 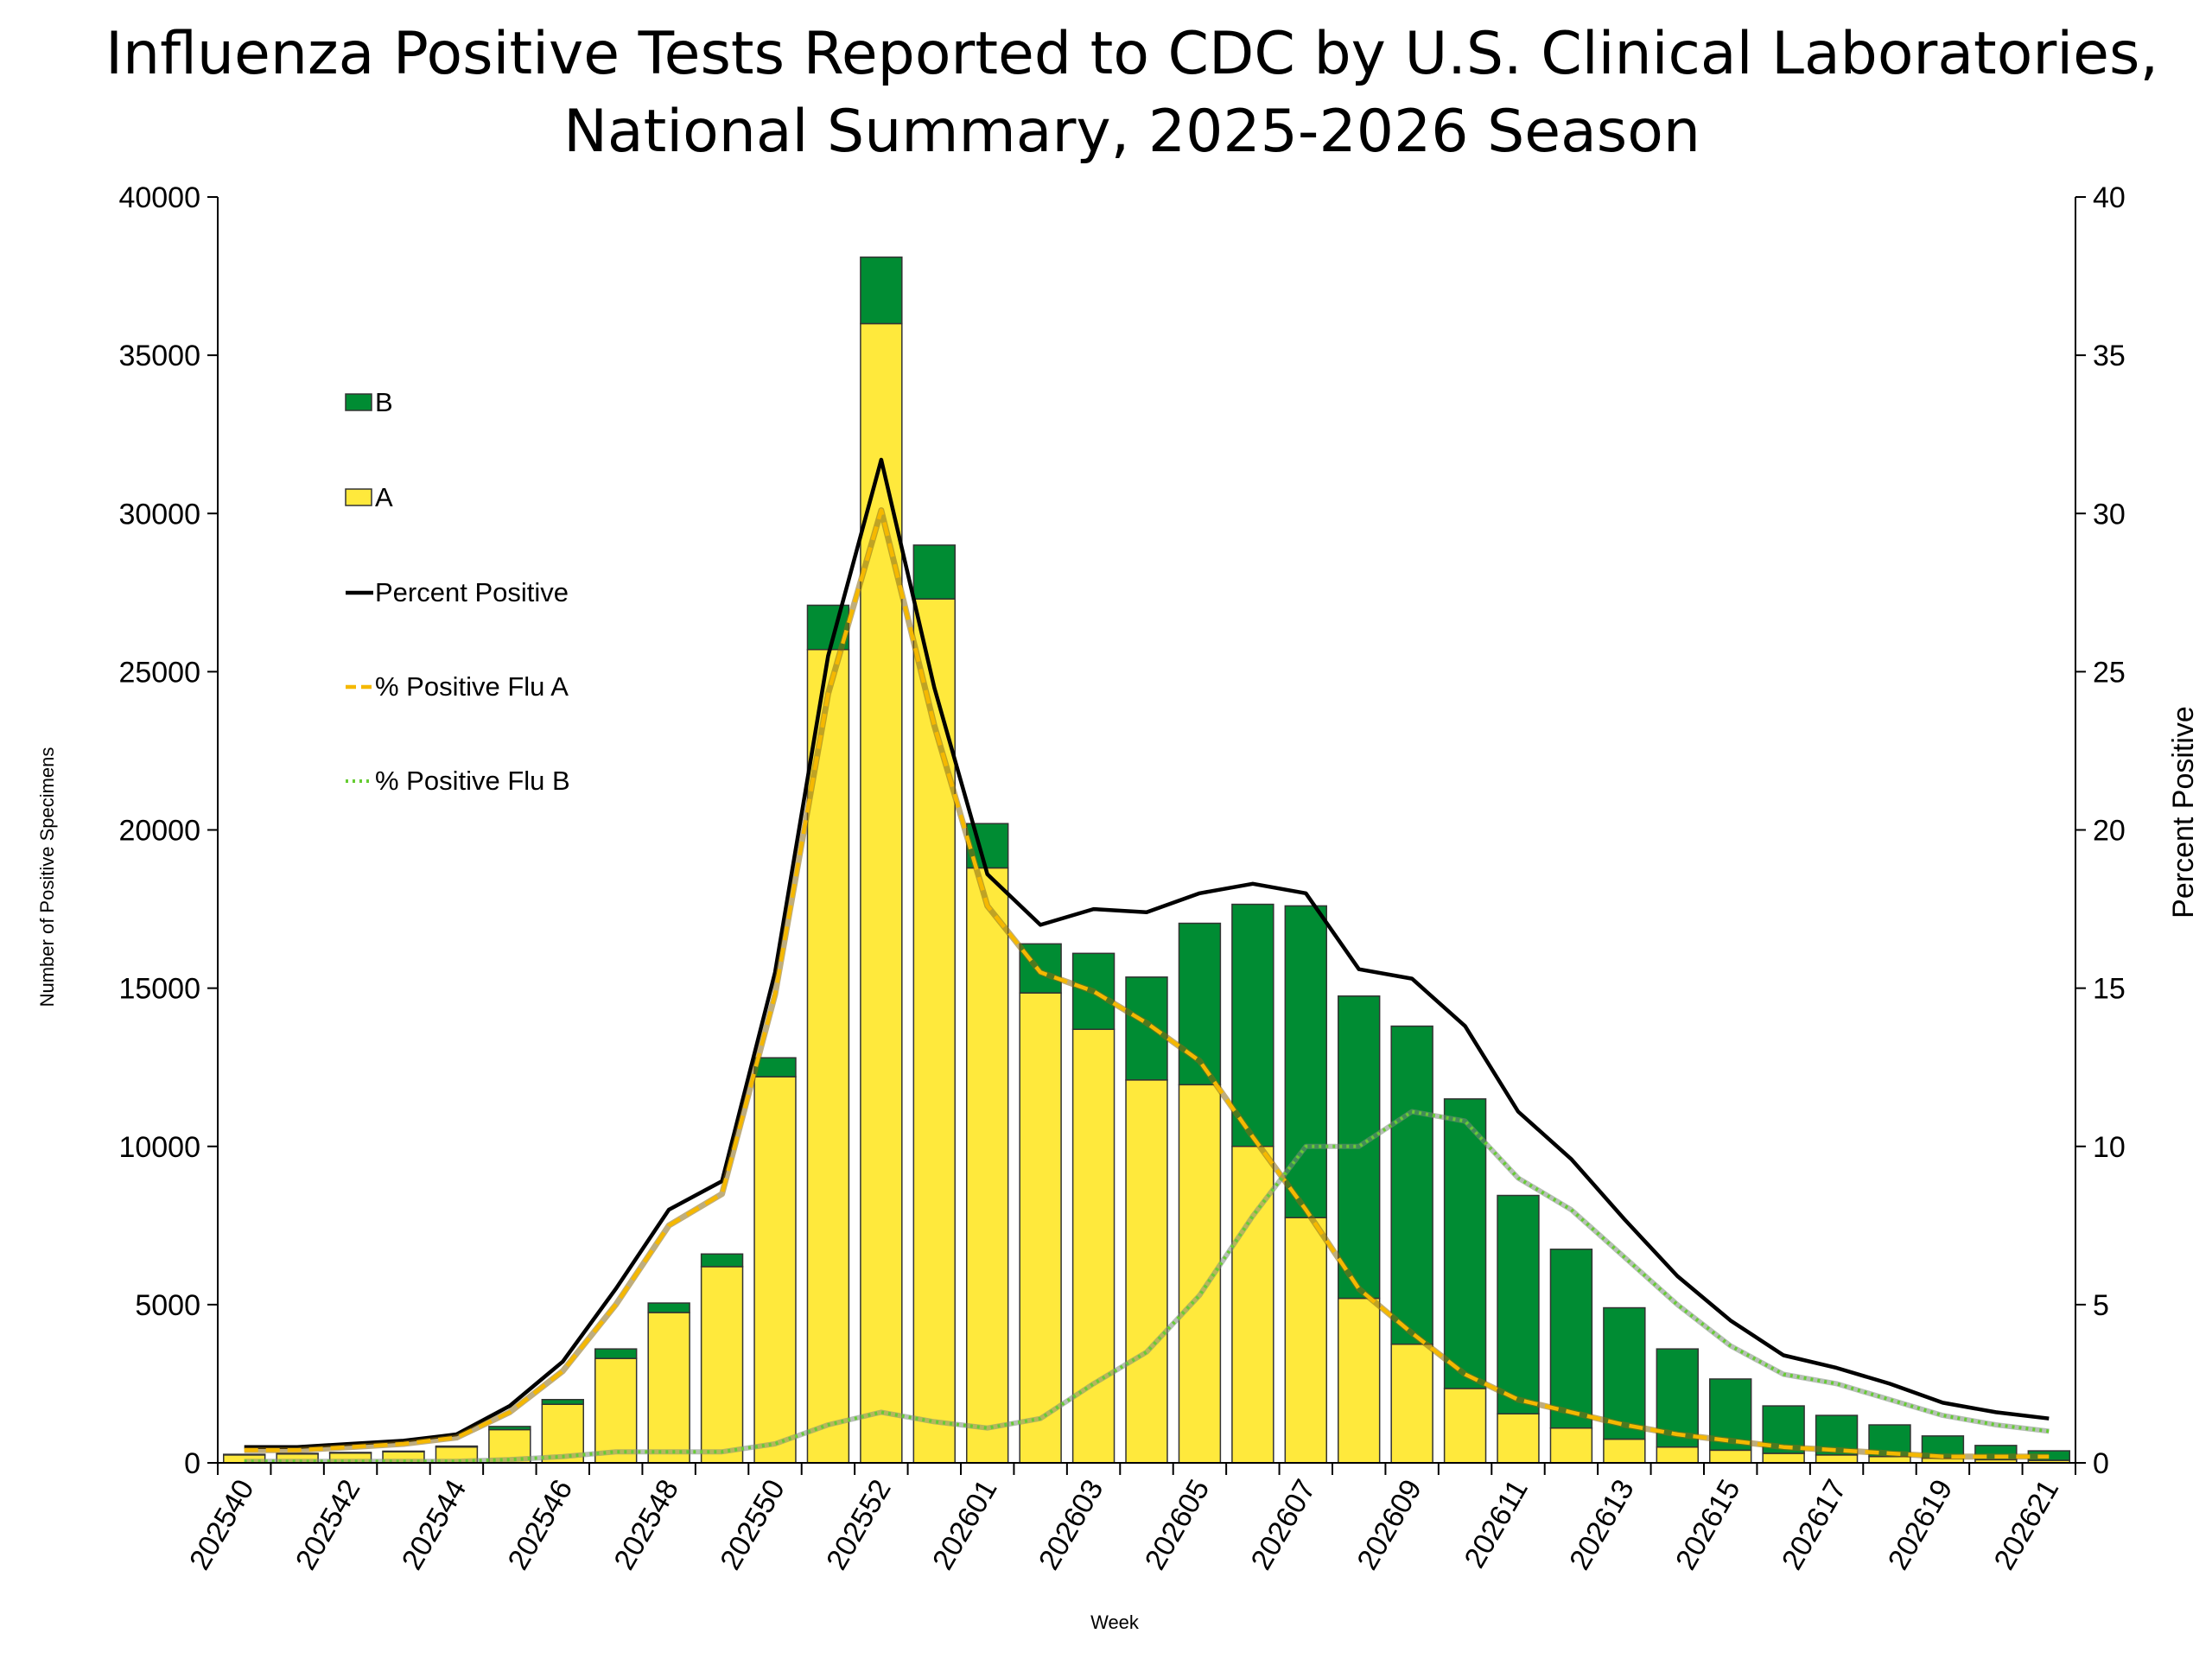 I want to click on y-axis-label-right: Percent Positive, so click(x=2183, y=812).